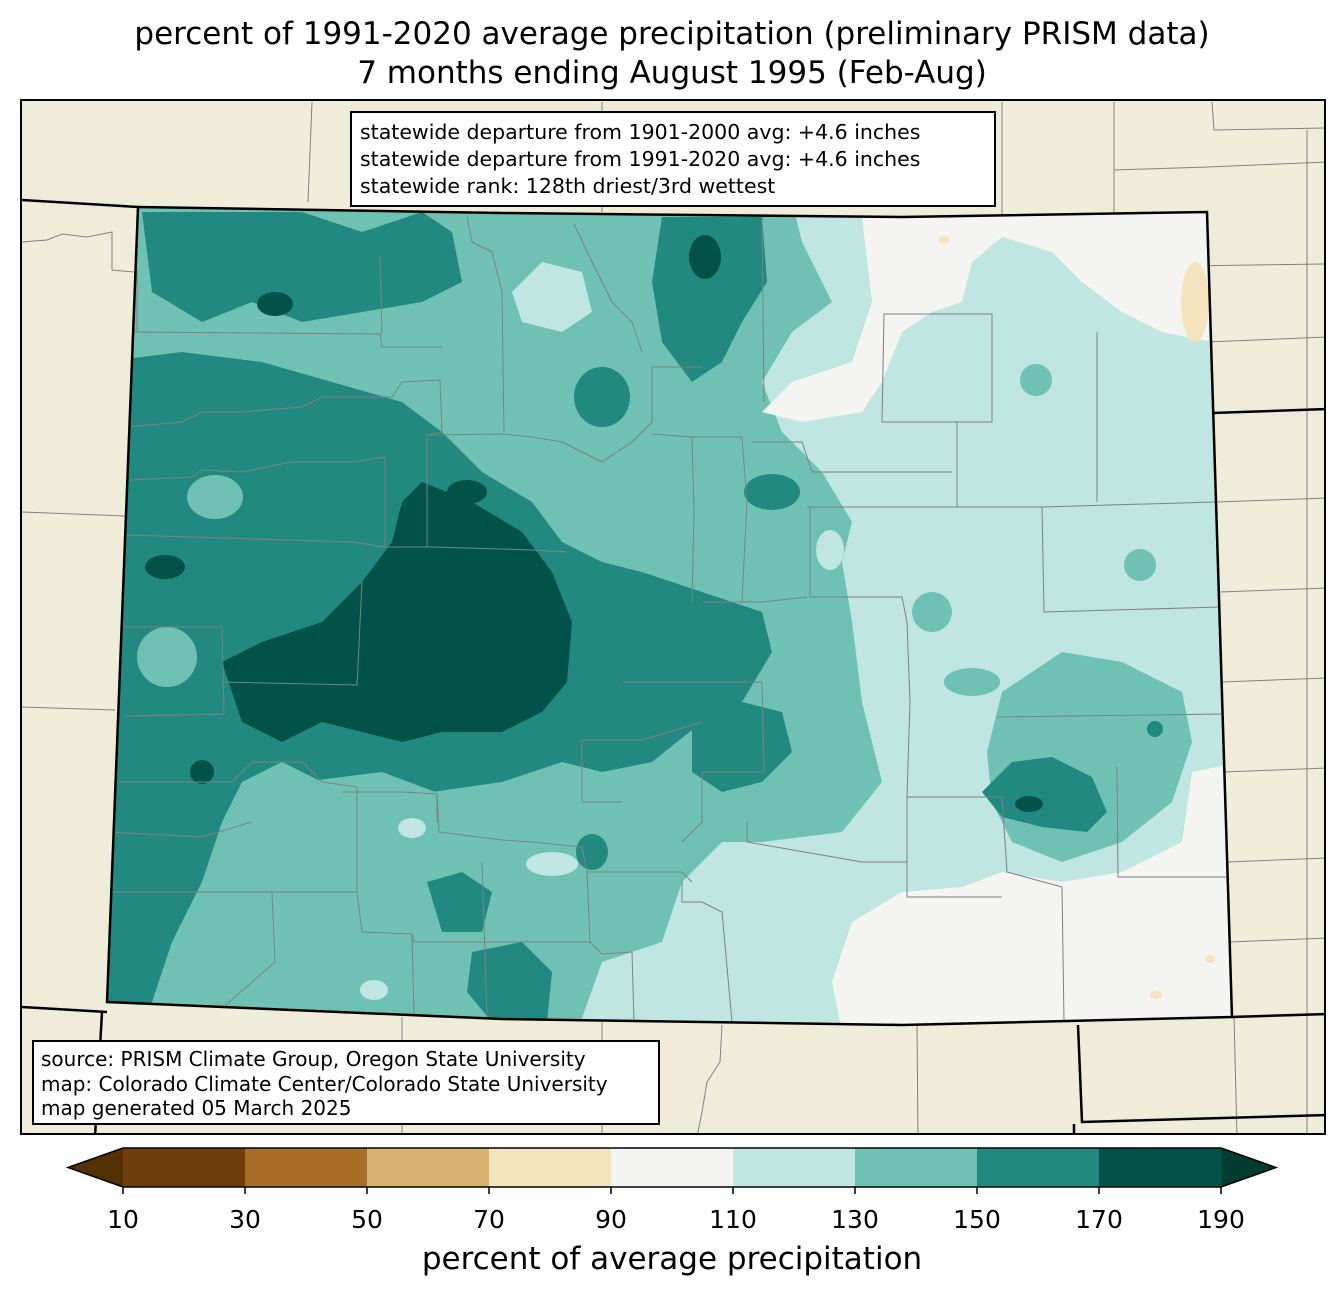  I want to click on precip-150-170-nw, so click(302, 267).